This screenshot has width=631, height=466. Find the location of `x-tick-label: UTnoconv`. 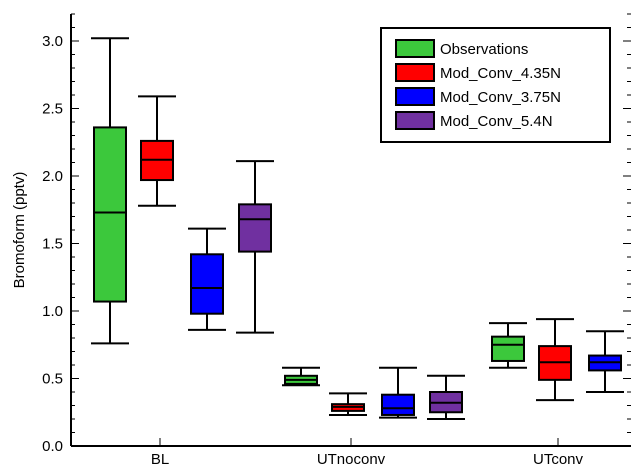

x-tick-label: UTnoconv is located at coordinates (351, 458).